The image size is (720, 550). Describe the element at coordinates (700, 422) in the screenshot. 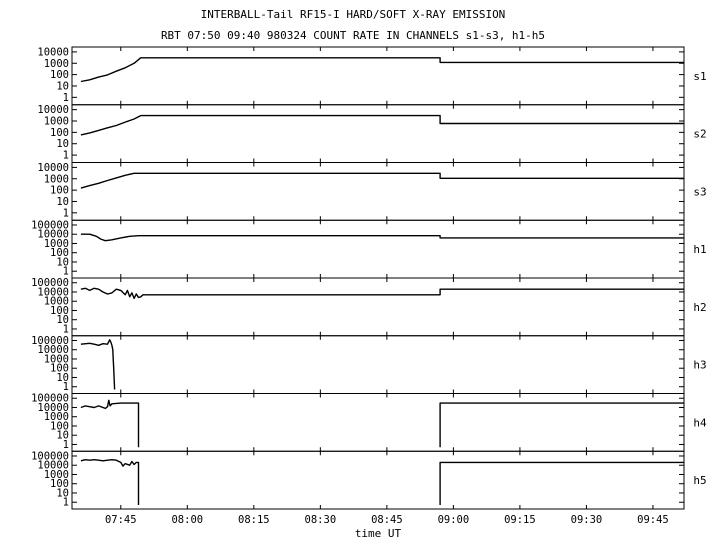

I see `panel-label: h4` at that location.